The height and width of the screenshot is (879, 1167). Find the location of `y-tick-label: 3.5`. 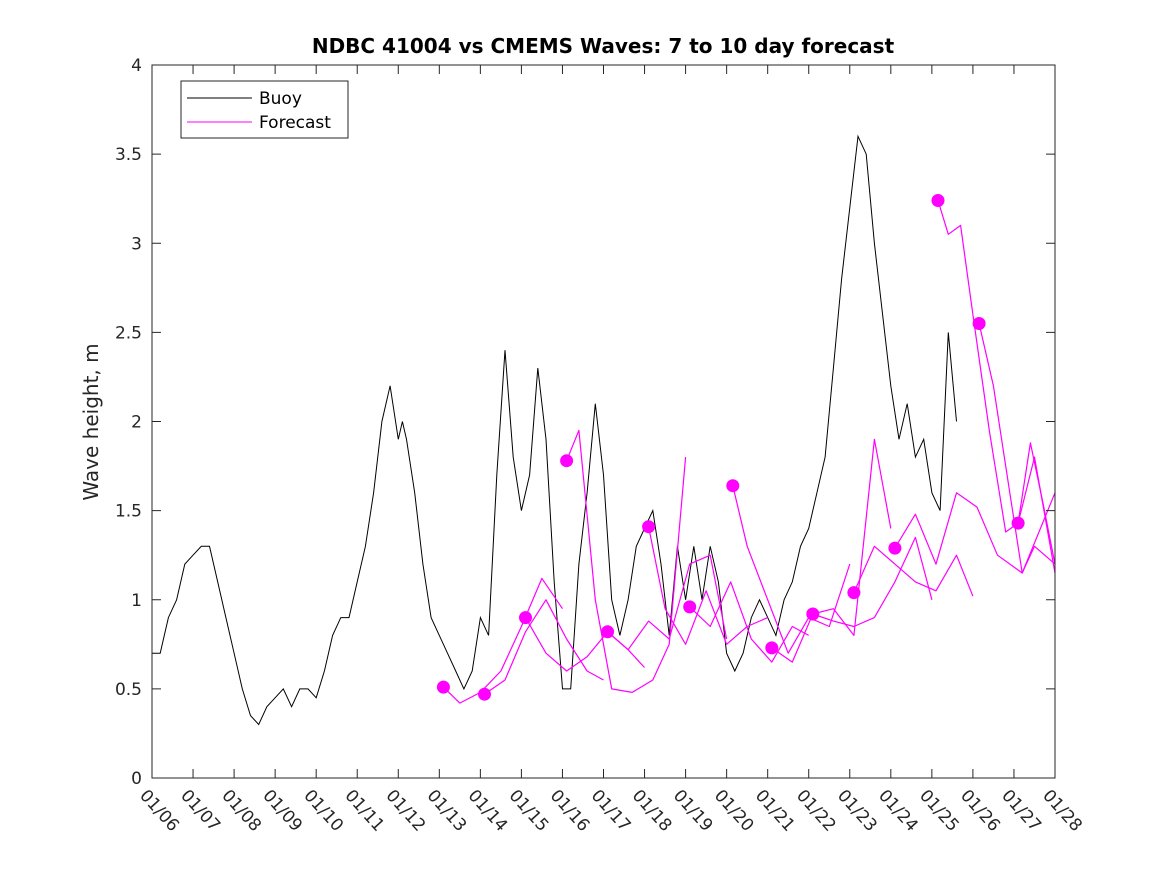

y-tick-label: 3.5 is located at coordinates (128, 155).